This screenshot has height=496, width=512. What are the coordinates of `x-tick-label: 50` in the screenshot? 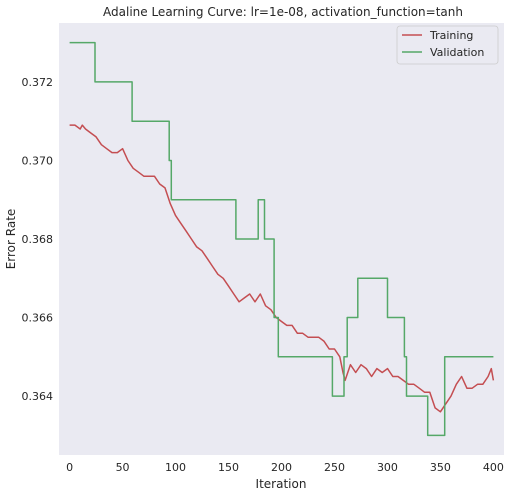 It's located at (123, 467).